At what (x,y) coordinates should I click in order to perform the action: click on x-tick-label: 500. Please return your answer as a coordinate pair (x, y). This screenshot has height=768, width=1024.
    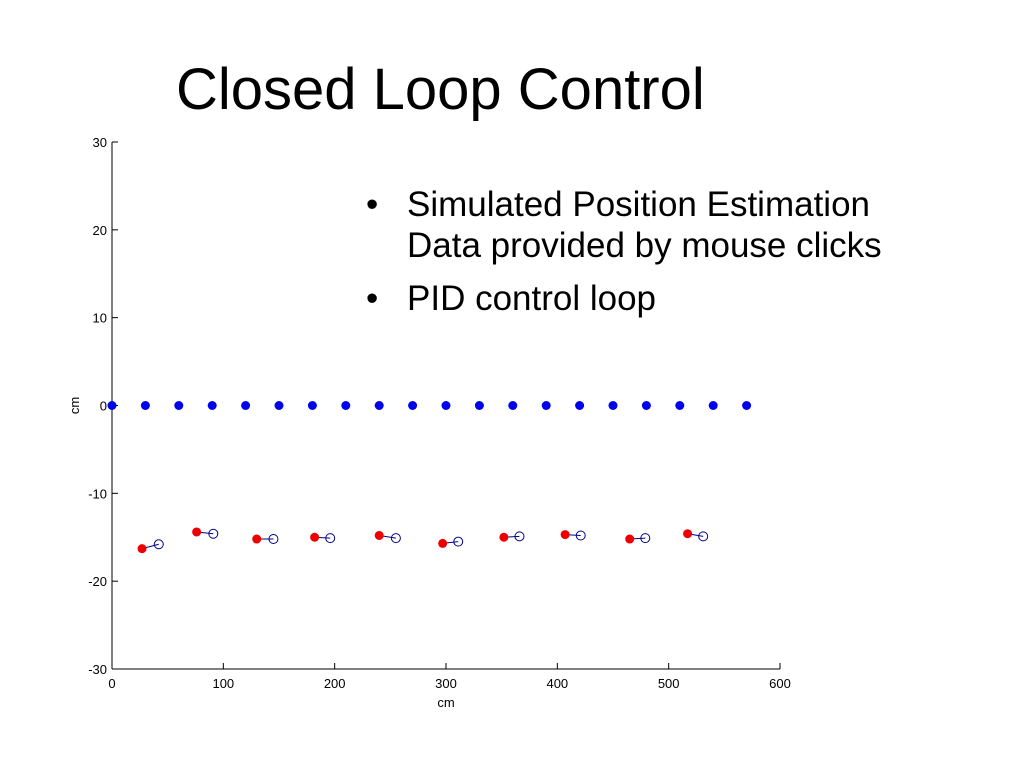
    Looking at the image, I should click on (669, 683).